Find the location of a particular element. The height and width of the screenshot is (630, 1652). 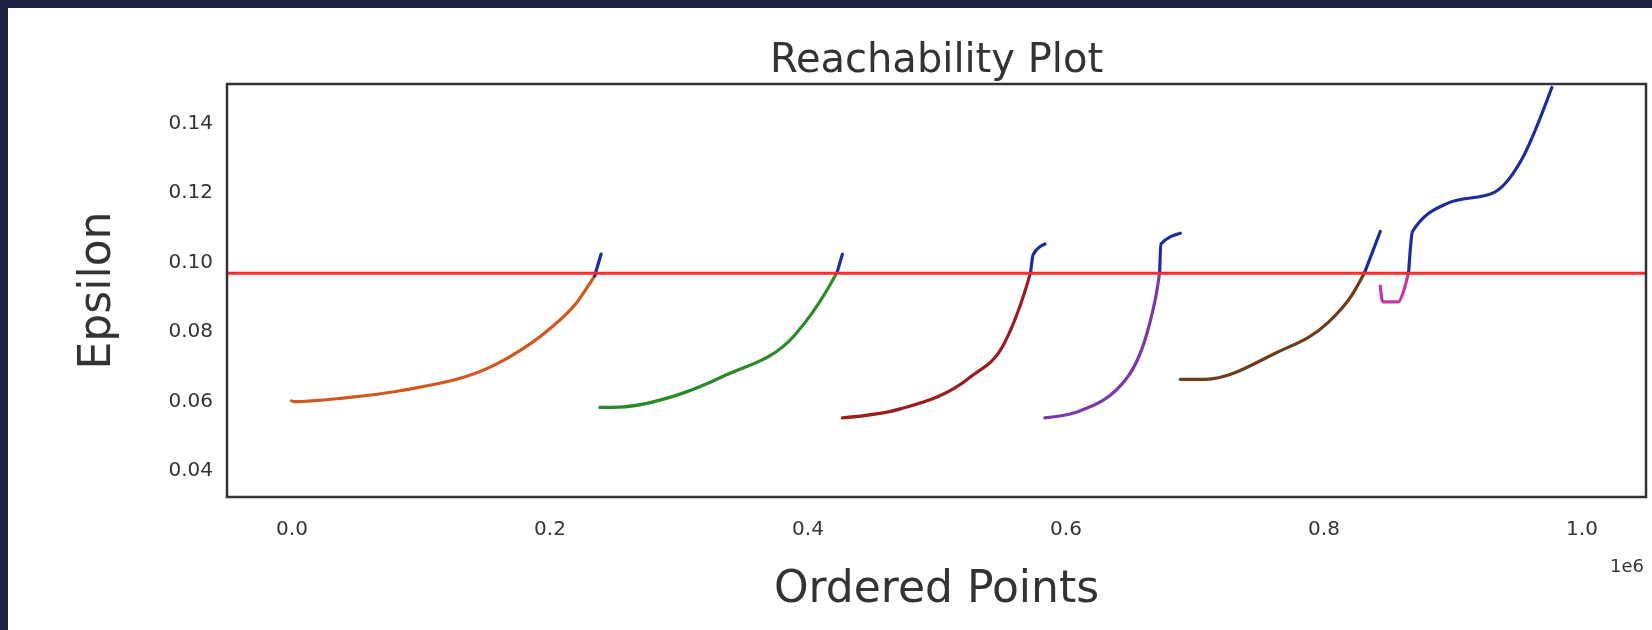

chart-title: Reachability Plot is located at coordinates (936, 58).